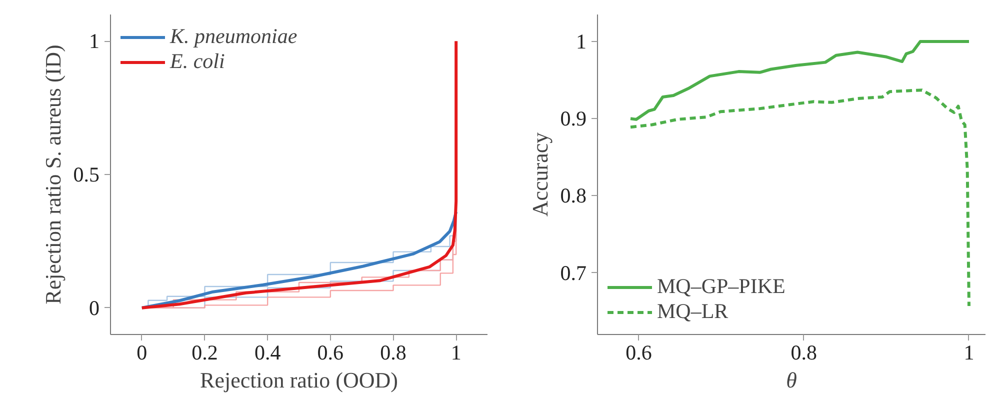  What do you see at coordinates (53, 174) in the screenshot?
I see `y-axis-title: Rejection ratio S. aureus (ID)` at bounding box center [53, 174].